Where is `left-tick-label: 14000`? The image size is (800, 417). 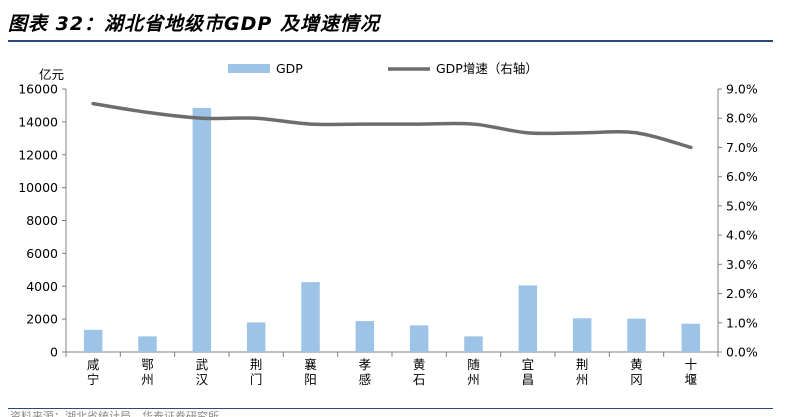 left-tick-label: 14000 is located at coordinates (38, 121).